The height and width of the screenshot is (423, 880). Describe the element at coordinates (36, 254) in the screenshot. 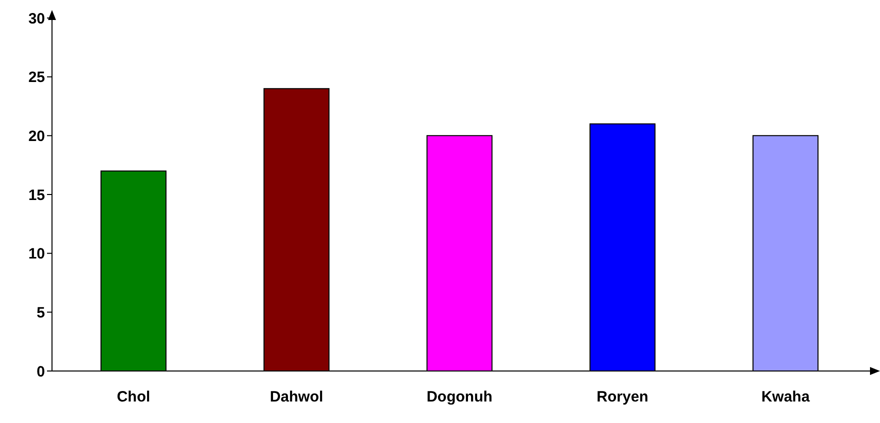

I see `y-tick-label: 10` at that location.